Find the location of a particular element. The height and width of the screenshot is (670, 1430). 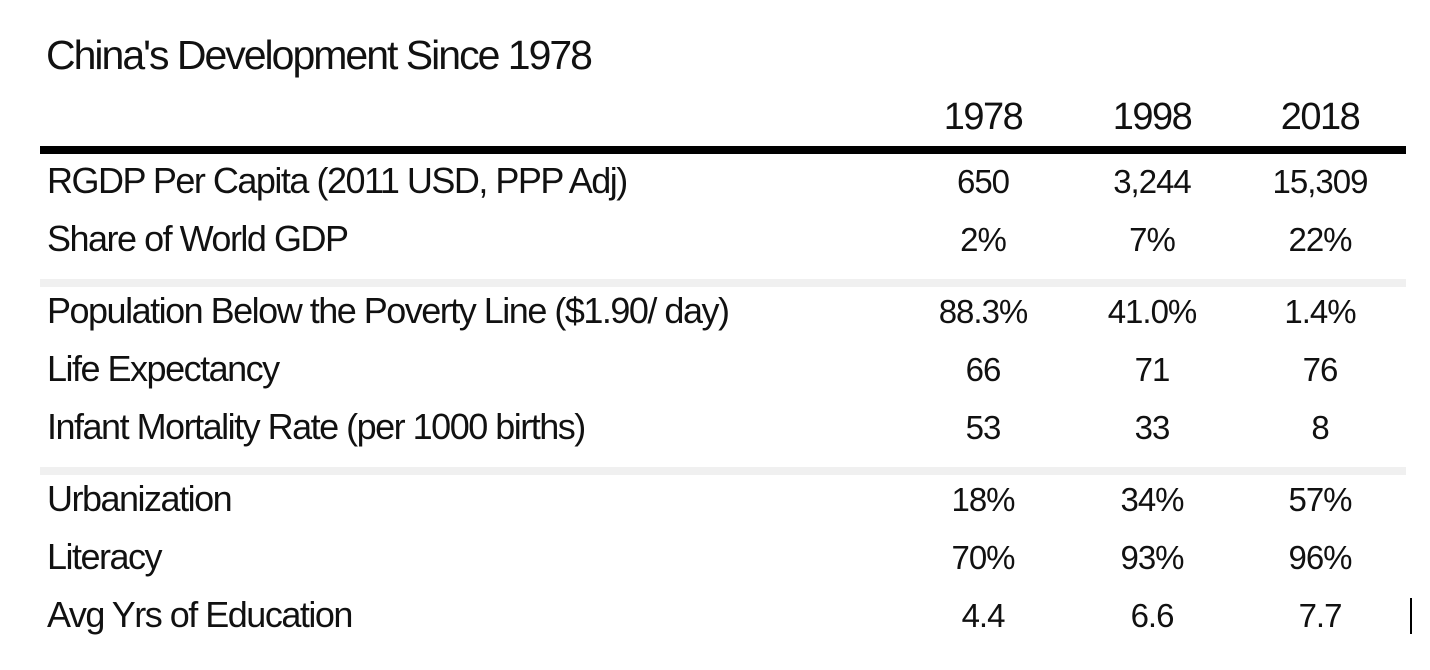

table-cell: 57% is located at coordinates (1320, 499).